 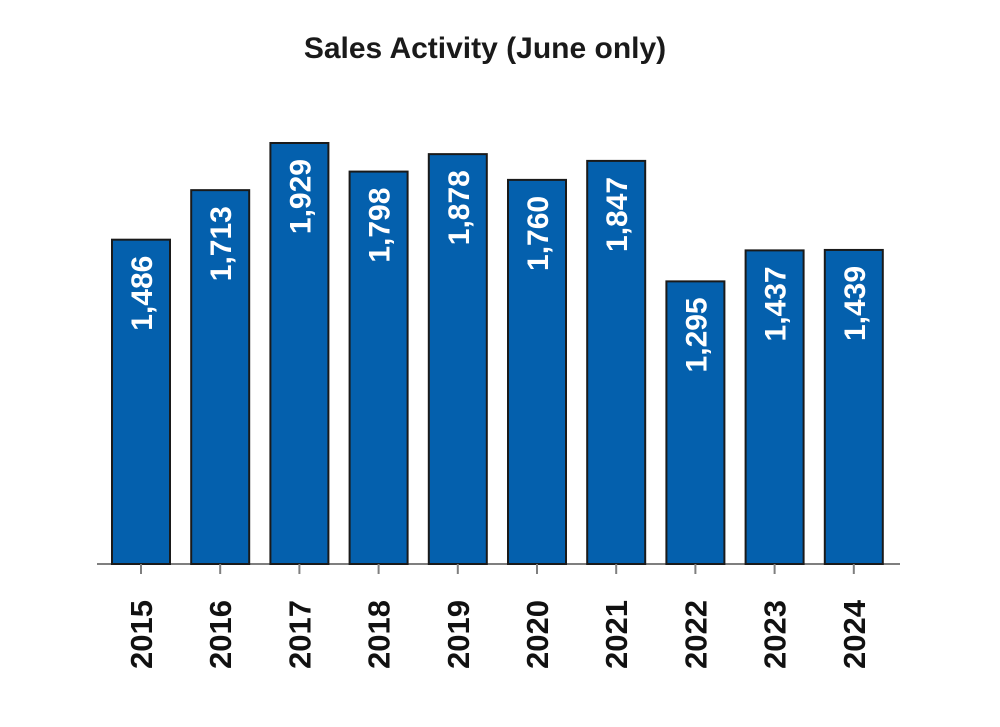 What do you see at coordinates (299, 353) in the screenshot?
I see `bar-2017` at bounding box center [299, 353].